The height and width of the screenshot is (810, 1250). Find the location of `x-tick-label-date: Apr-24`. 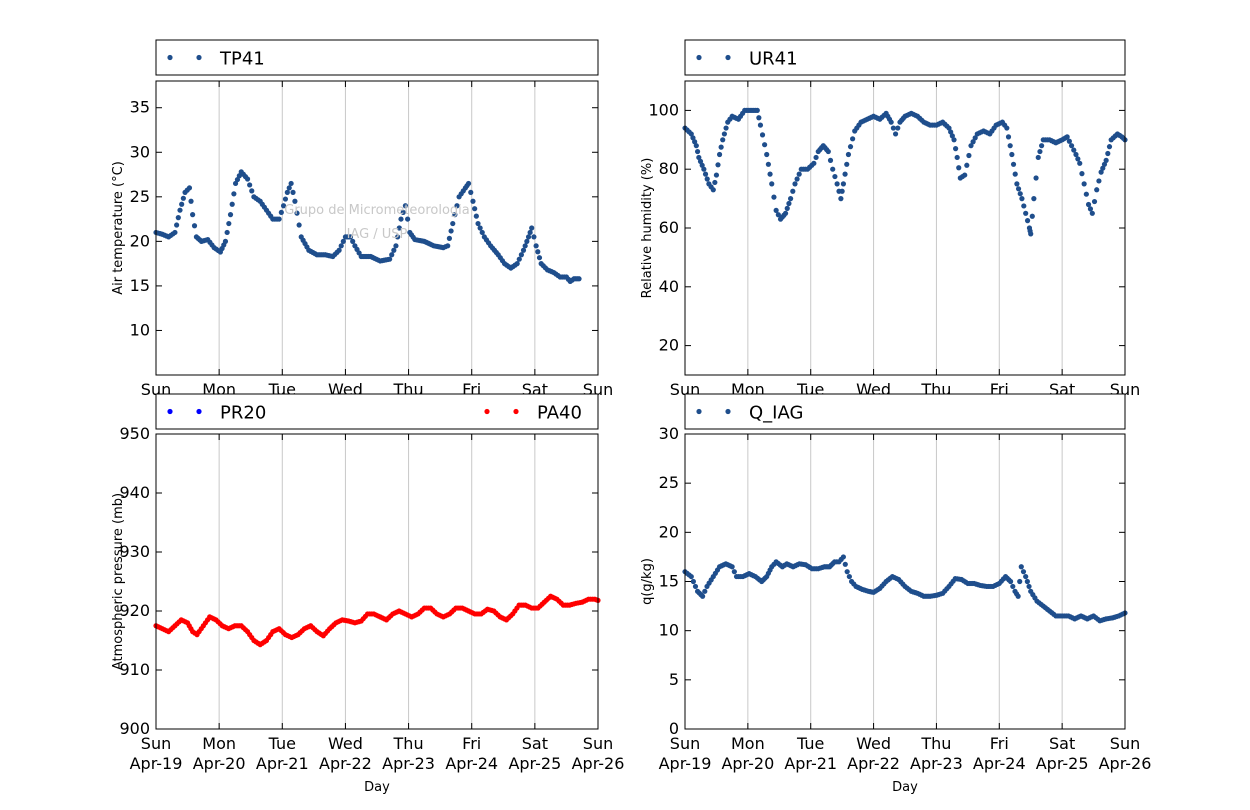

x-tick-label-date: Apr-24 is located at coordinates (999, 763).